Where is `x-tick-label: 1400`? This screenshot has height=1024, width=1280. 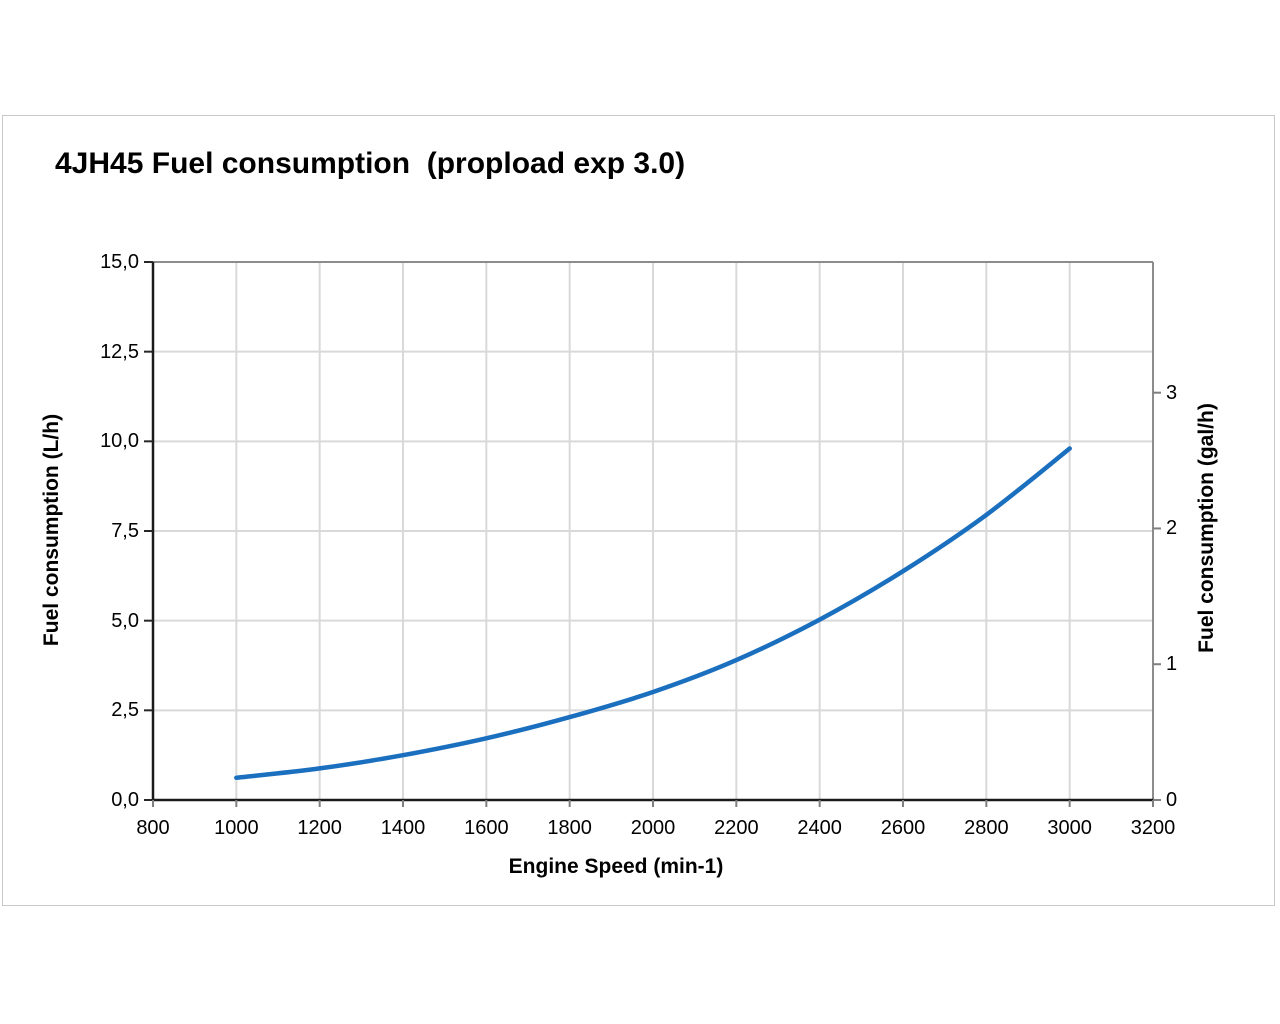 x-tick-label: 1400 is located at coordinates (403, 828).